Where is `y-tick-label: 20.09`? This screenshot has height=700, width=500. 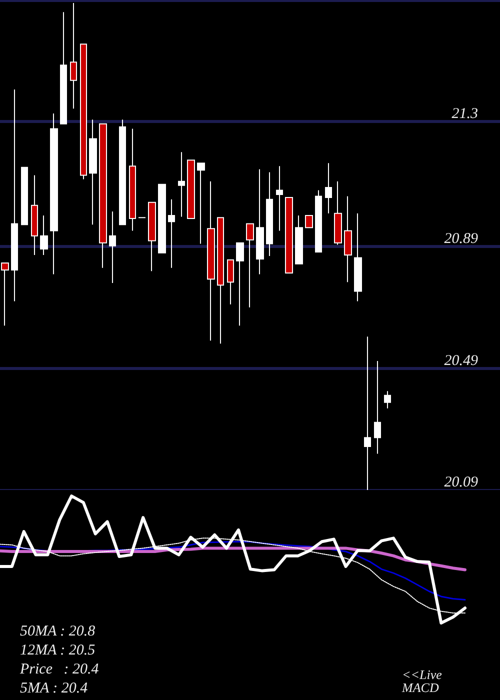
y-tick-label: 20.09 is located at coordinates (461, 482).